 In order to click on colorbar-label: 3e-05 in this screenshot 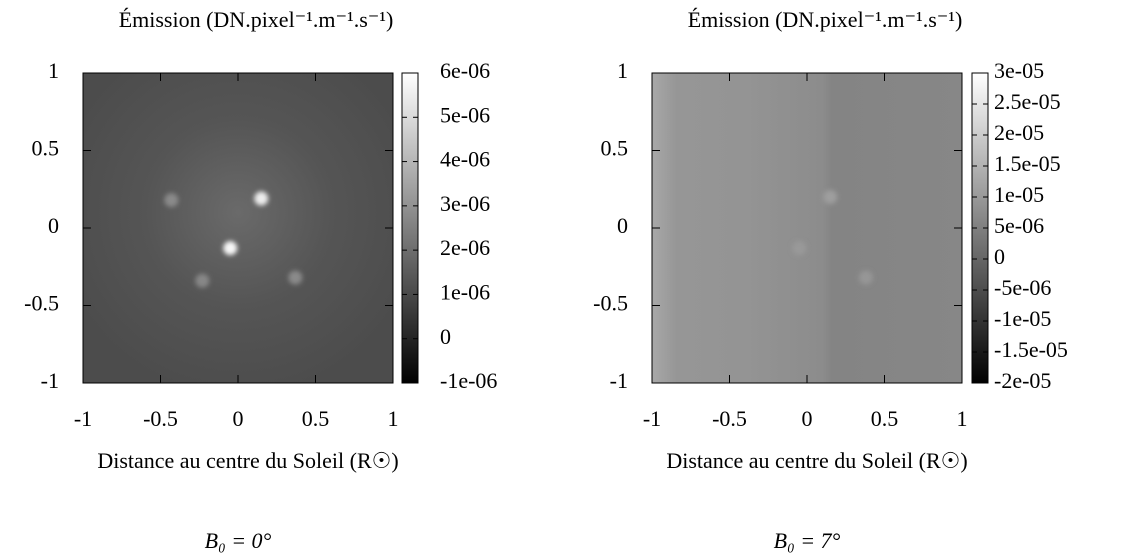, I will do `click(1019, 70)`.